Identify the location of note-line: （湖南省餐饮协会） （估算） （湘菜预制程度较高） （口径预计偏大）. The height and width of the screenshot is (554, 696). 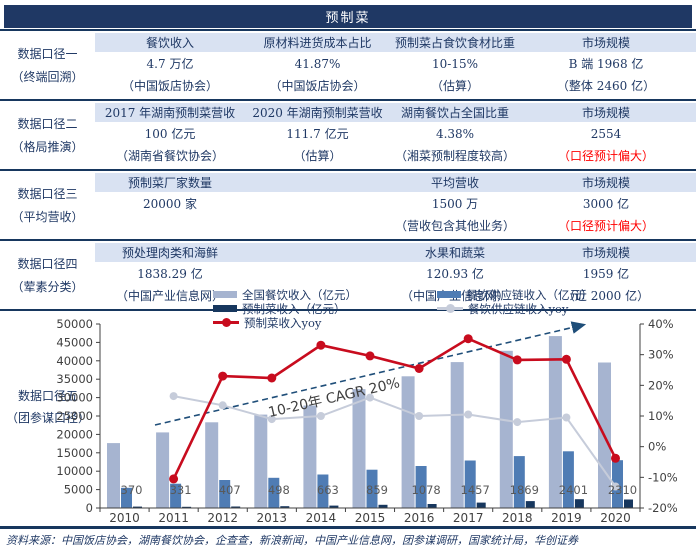
(395, 155).